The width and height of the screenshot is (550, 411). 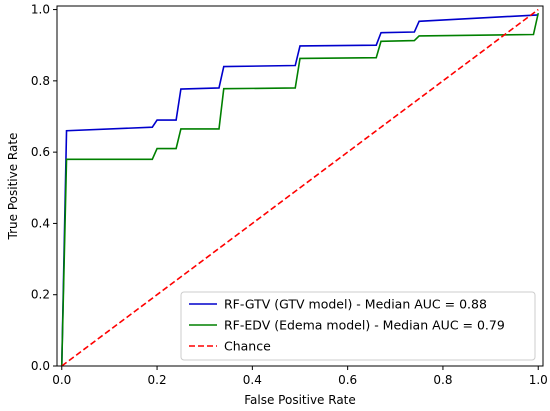 What do you see at coordinates (61, 380) in the screenshot?
I see `x-tick-label: 0.0` at bounding box center [61, 380].